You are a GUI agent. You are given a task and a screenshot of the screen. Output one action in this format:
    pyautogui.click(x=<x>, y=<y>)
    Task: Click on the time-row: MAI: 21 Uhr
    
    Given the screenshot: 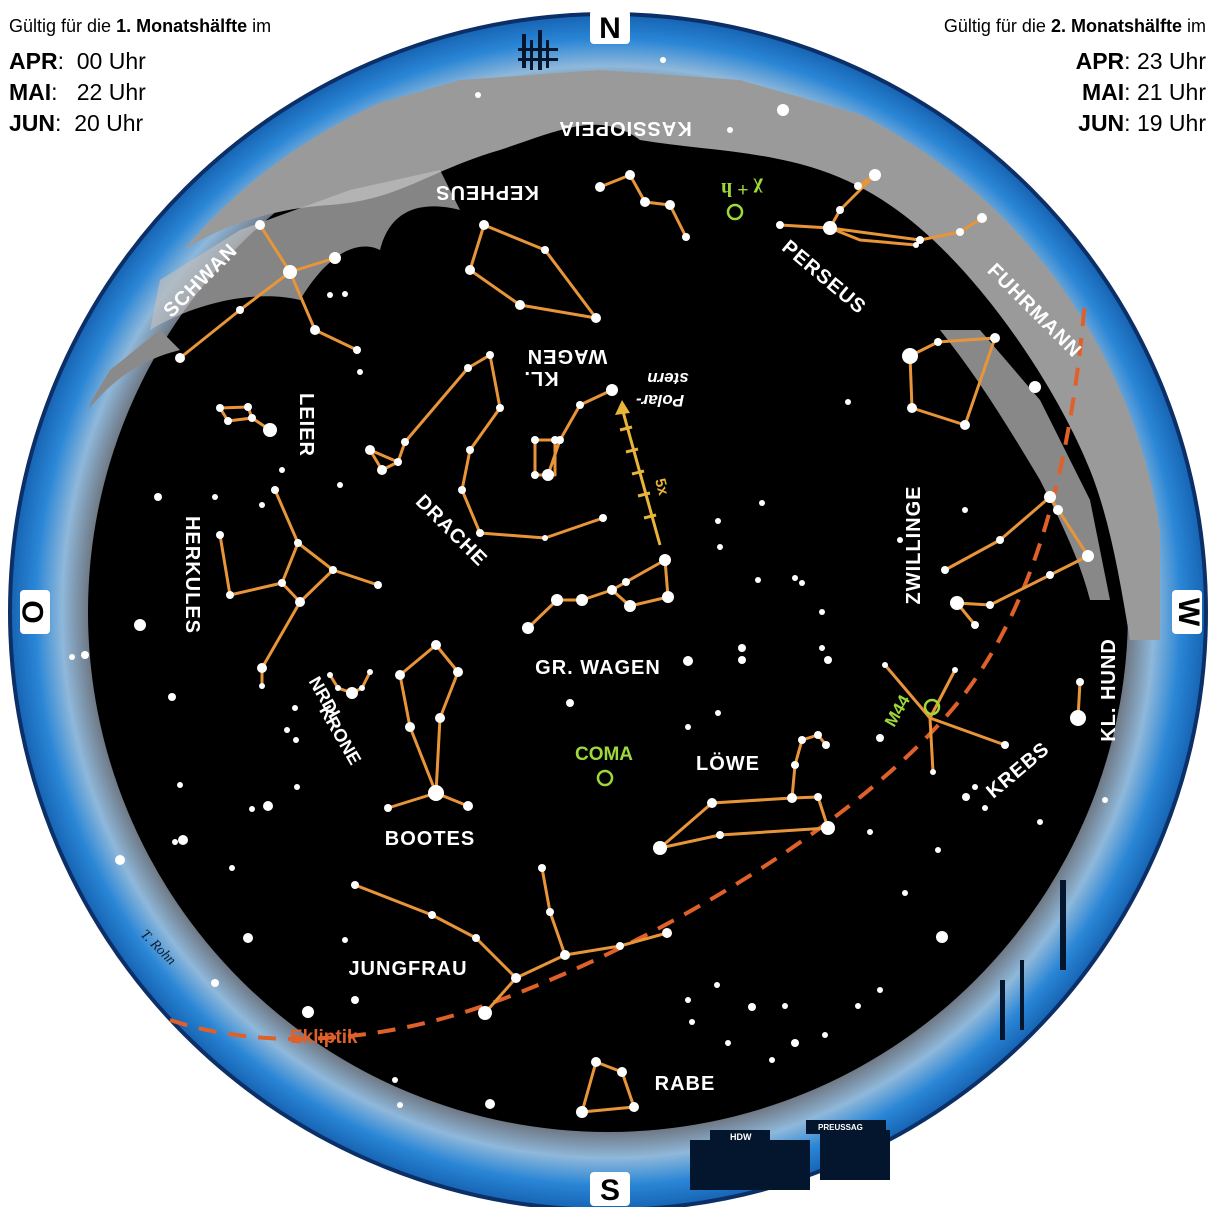 What is the action you would take?
    pyautogui.click(x=1144, y=92)
    